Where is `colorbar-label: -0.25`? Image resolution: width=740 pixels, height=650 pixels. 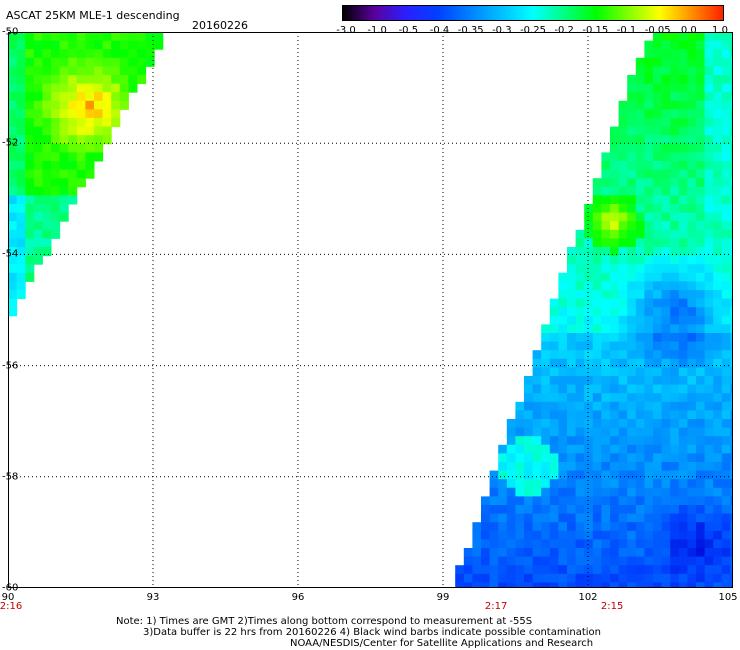
colorbar-label: -0.25 is located at coordinates (533, 30).